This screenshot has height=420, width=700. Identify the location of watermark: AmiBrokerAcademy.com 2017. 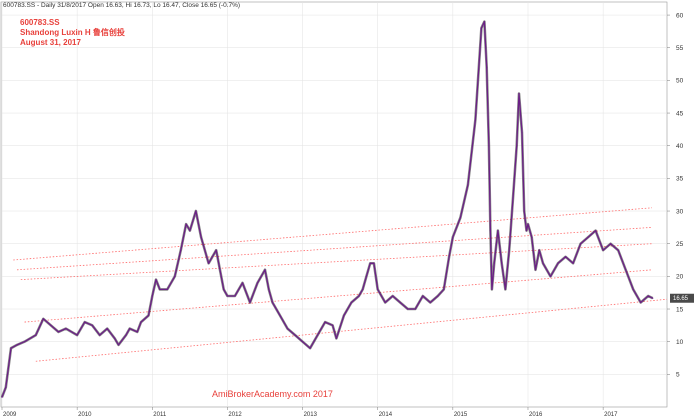
(272, 394).